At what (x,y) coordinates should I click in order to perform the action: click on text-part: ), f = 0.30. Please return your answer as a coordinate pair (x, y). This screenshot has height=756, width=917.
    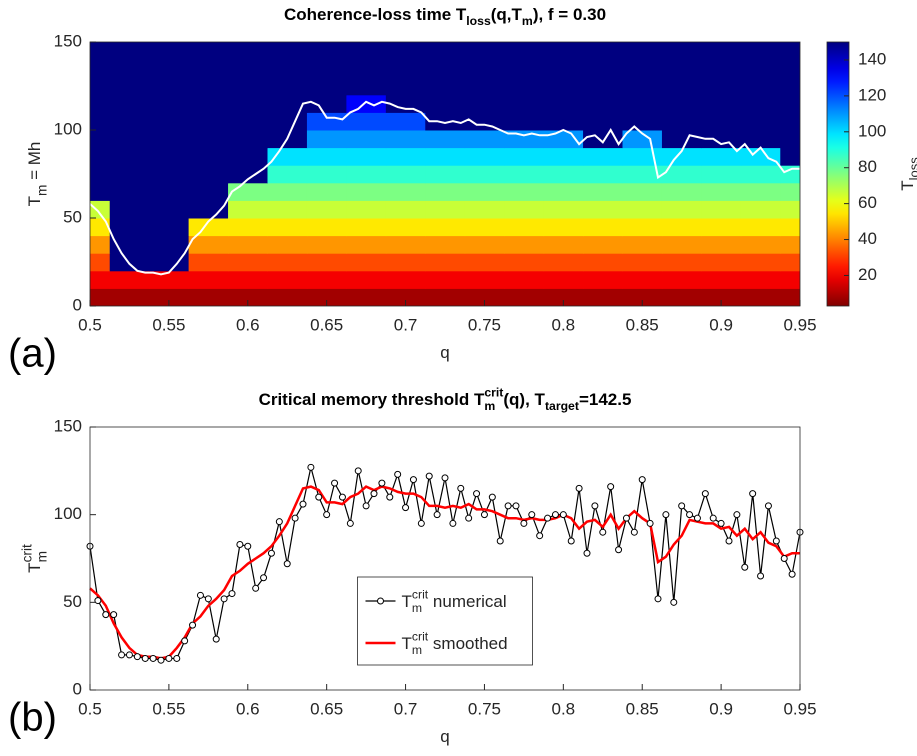
    Looking at the image, I should click on (569, 14).